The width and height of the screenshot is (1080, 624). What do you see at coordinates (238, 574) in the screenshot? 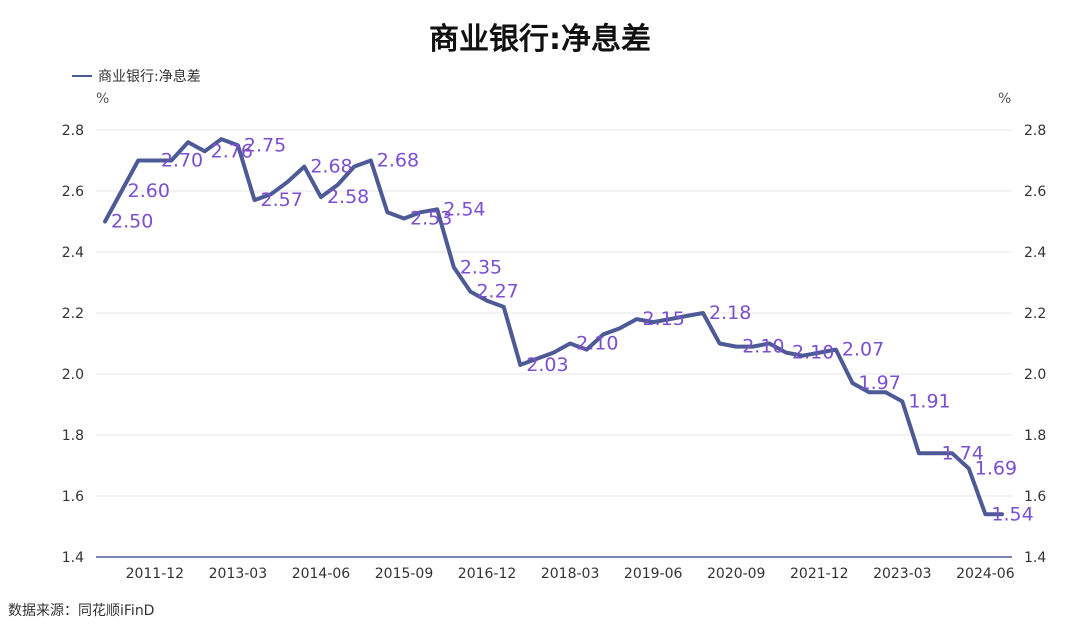
I see `x-tick-label: 2013-03` at bounding box center [238, 574].